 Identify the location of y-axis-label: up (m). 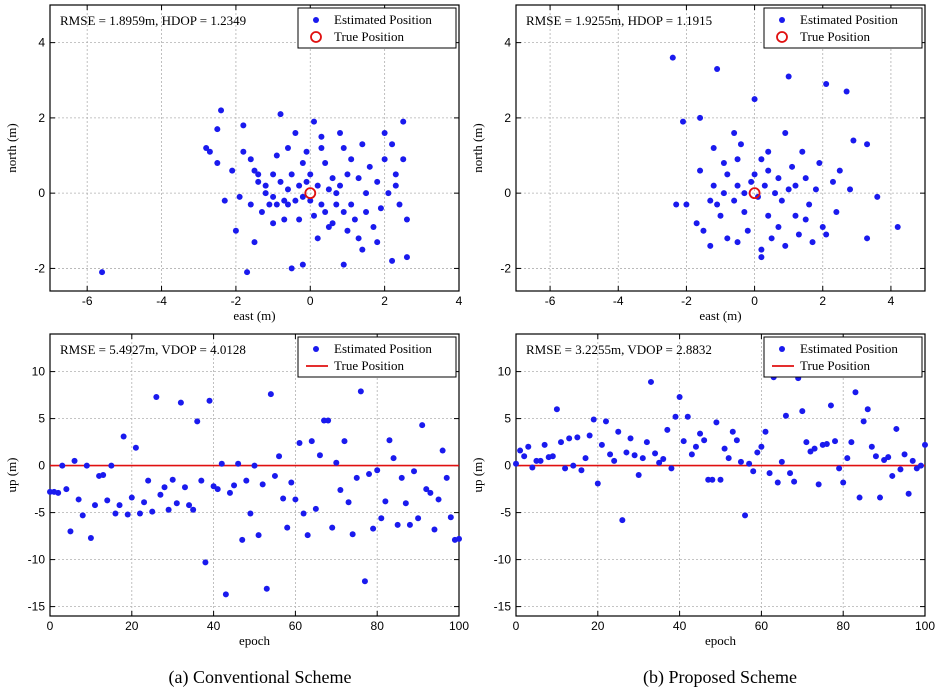
(11, 474).